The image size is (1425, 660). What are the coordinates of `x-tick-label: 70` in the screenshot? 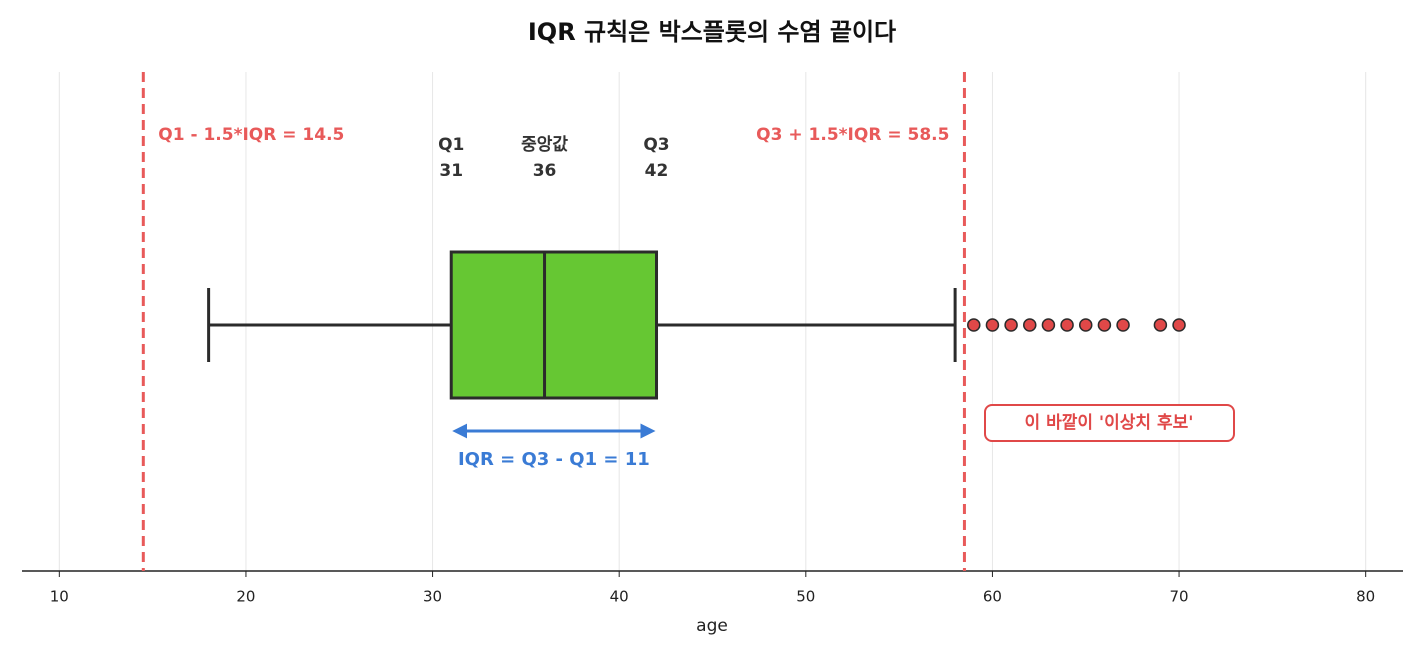 It's located at (1179, 597).